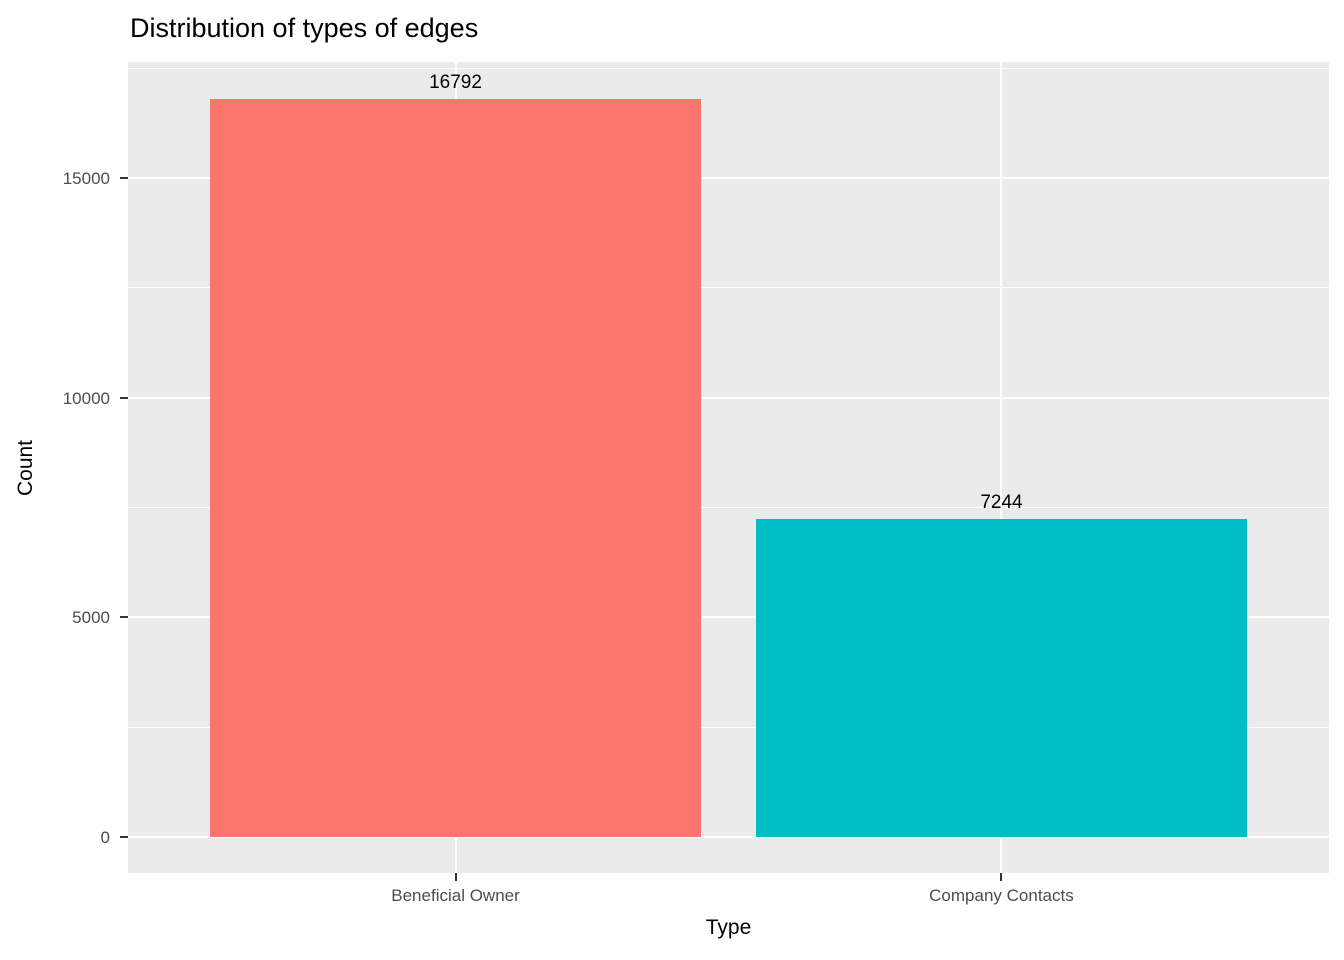  What do you see at coordinates (91, 618) in the screenshot?
I see `y-tick-label: 5000` at bounding box center [91, 618].